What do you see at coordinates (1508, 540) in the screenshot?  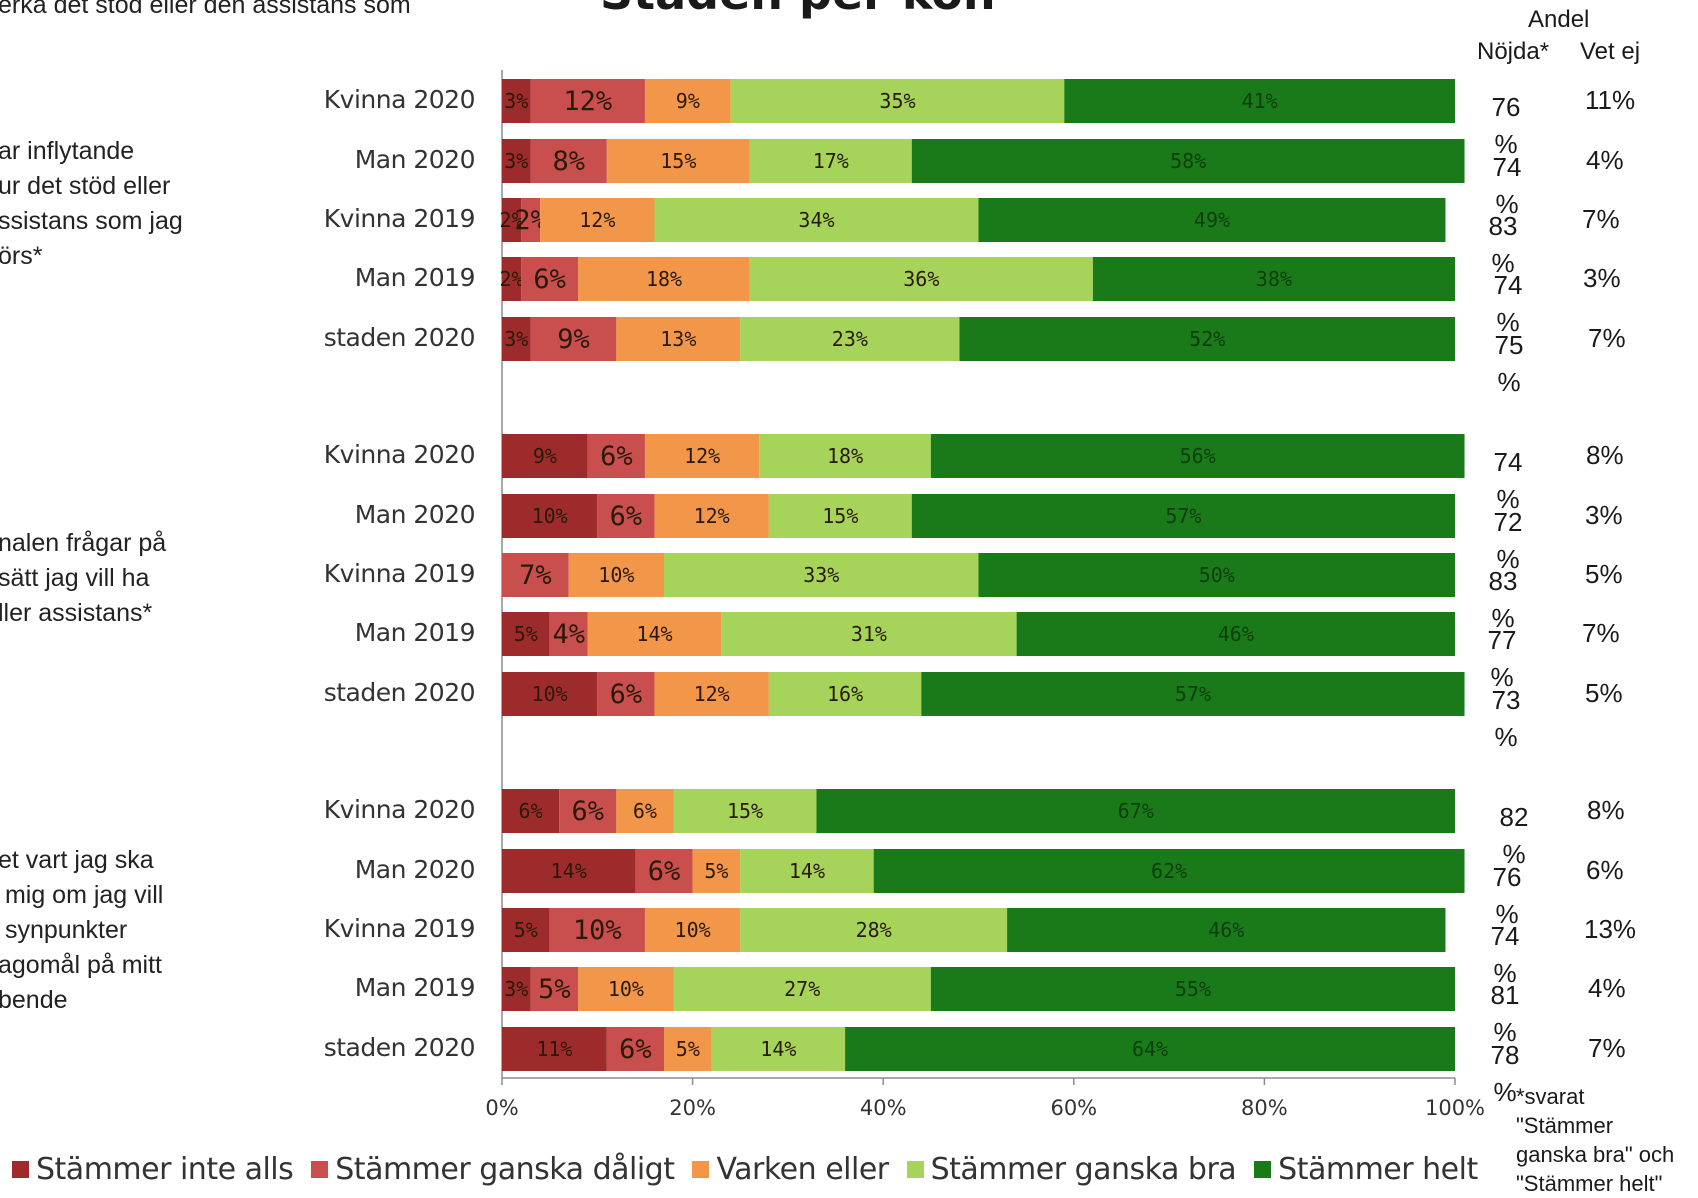 I see `nojda-value: 72 %` at bounding box center [1508, 540].